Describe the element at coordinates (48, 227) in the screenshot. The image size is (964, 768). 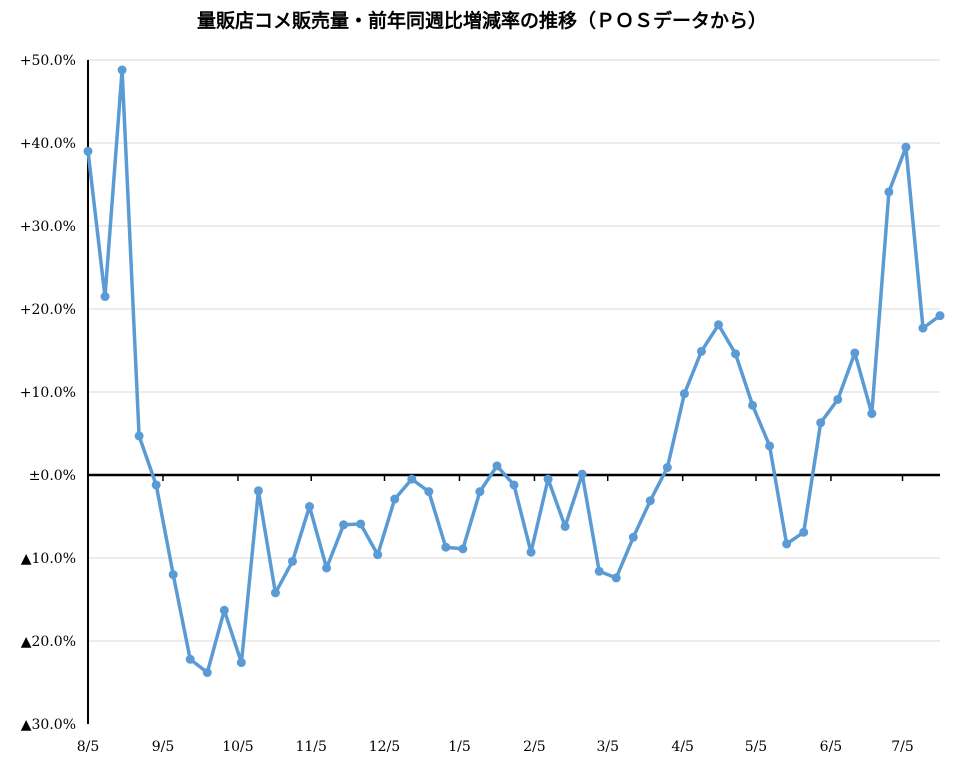
I see `y-tick-label: +30.0%` at that location.